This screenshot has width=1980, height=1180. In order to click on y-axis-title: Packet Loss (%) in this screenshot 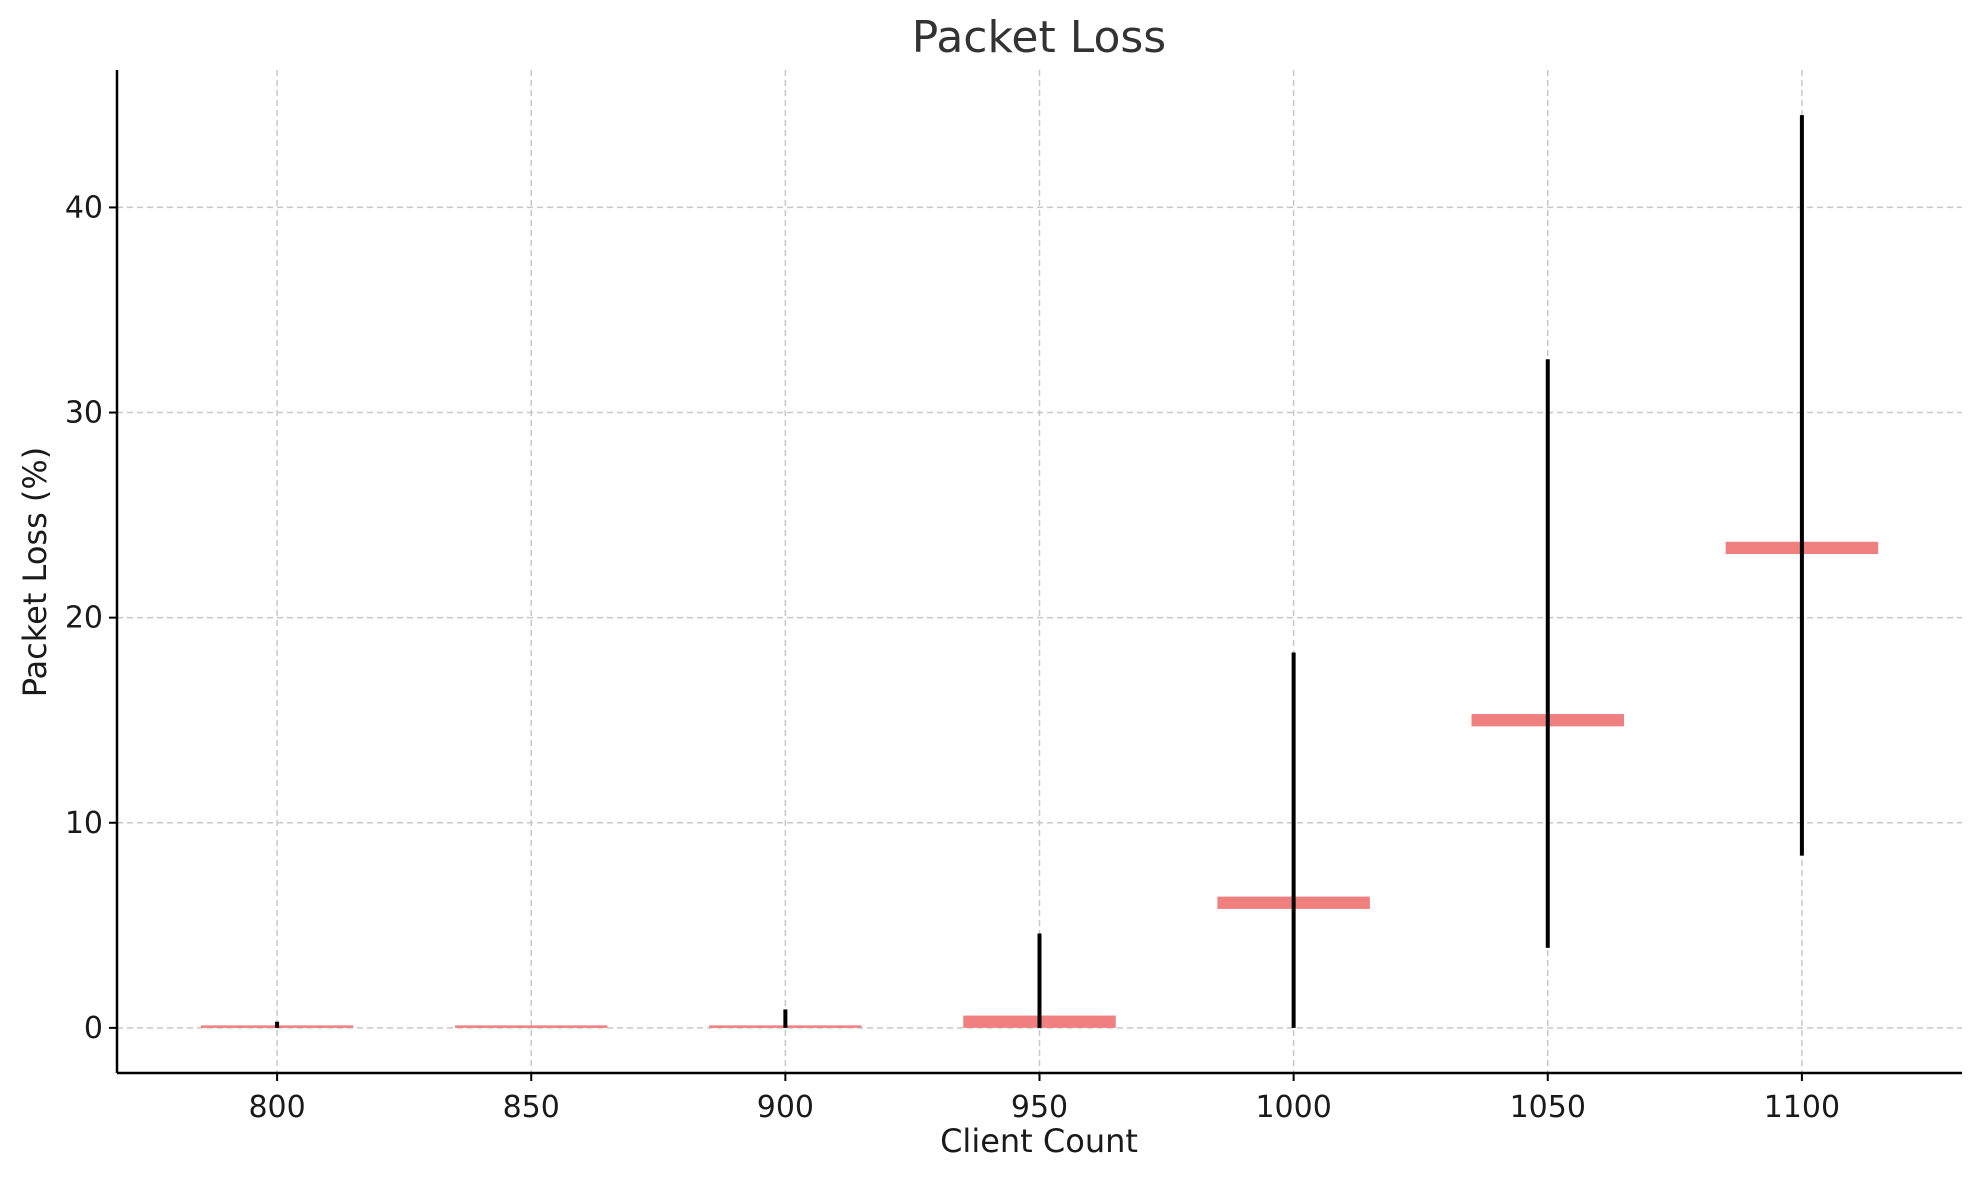, I will do `click(35, 572)`.